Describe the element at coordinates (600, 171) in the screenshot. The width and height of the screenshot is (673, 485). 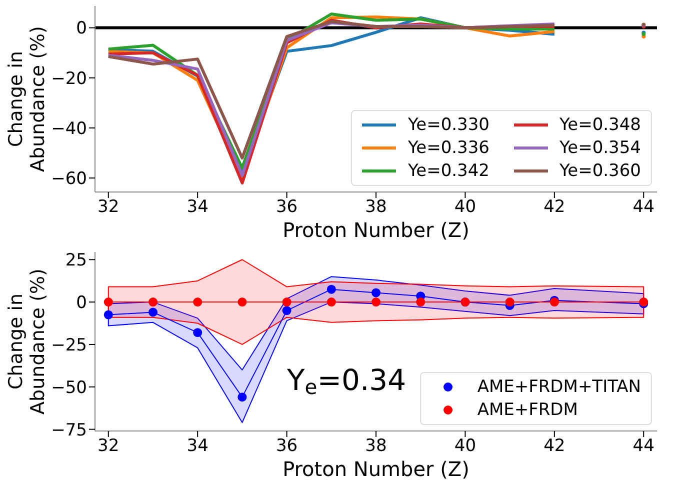
I see `legend-label: Ye=0.360` at that location.